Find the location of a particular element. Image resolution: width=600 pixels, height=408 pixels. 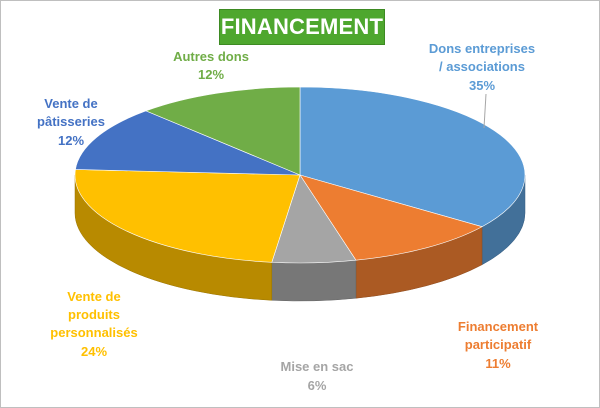

label-prod-line1: Vente de is located at coordinates (93, 296).